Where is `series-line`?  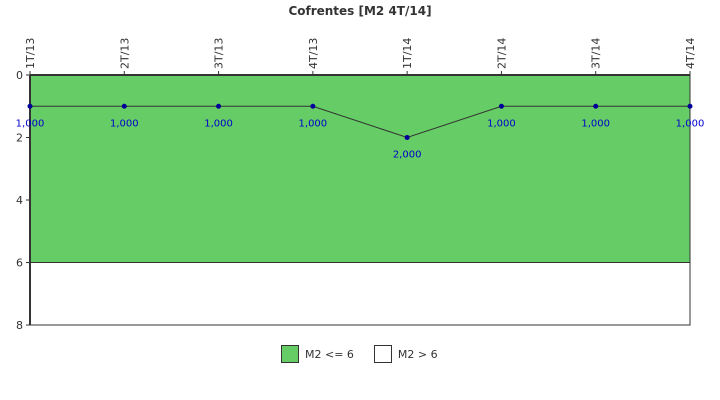 series-line is located at coordinates (360, 122).